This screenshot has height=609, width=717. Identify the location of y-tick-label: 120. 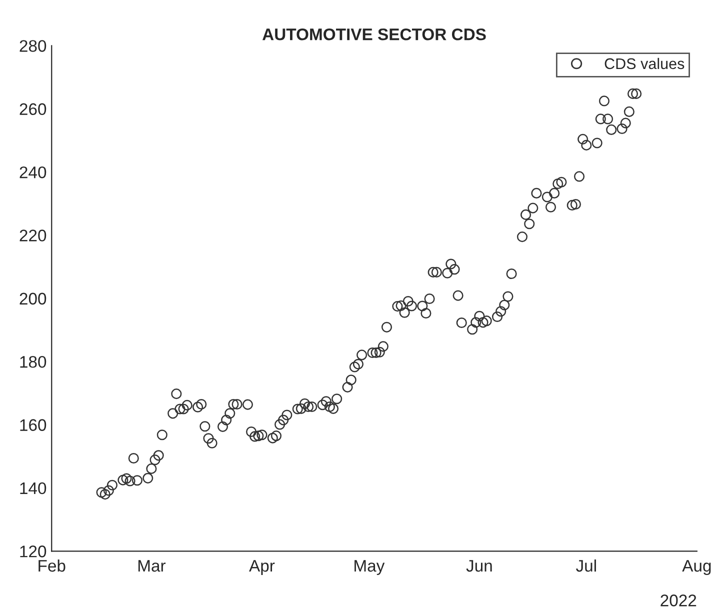
(33, 552).